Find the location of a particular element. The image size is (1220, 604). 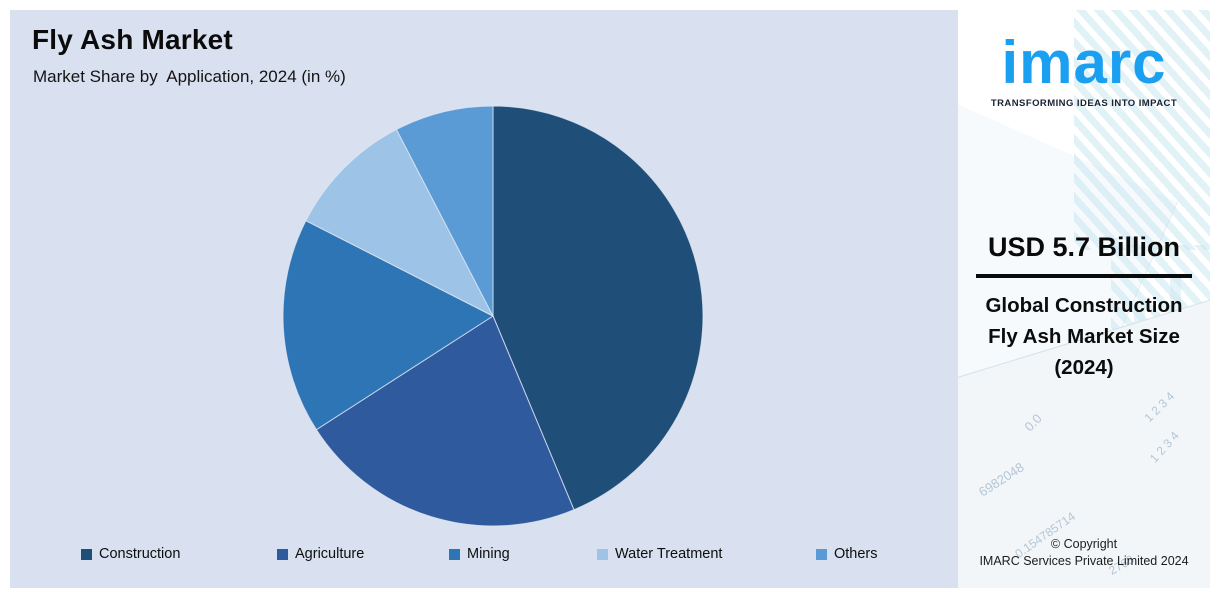

stat-value: USD 5.7 Billion is located at coordinates (1084, 247).